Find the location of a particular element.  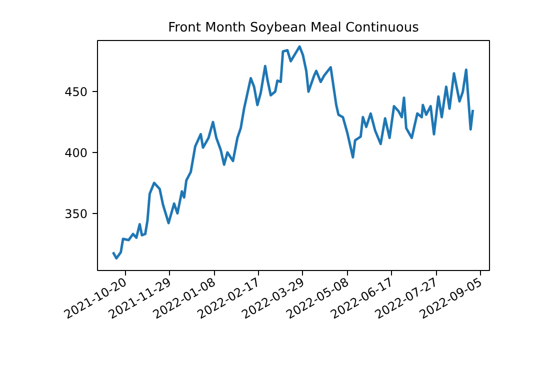

chart-title: Front Month Soybean Meal Continuous is located at coordinates (294, 28).